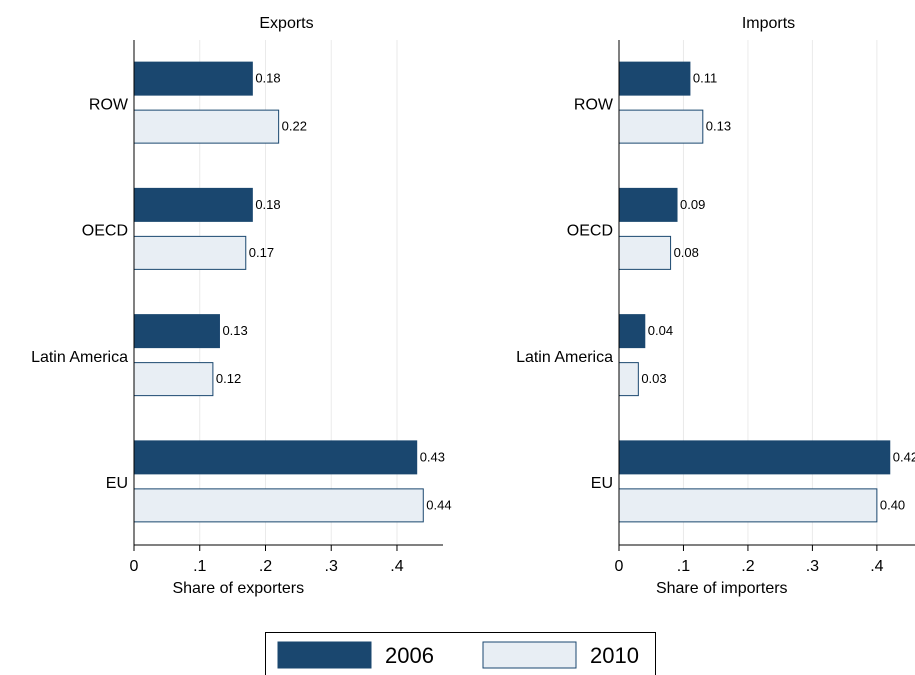 Image resolution: width=915 pixels, height=675 pixels. Describe the element at coordinates (432, 456) in the screenshot. I see `value-label: 0.43` at that location.